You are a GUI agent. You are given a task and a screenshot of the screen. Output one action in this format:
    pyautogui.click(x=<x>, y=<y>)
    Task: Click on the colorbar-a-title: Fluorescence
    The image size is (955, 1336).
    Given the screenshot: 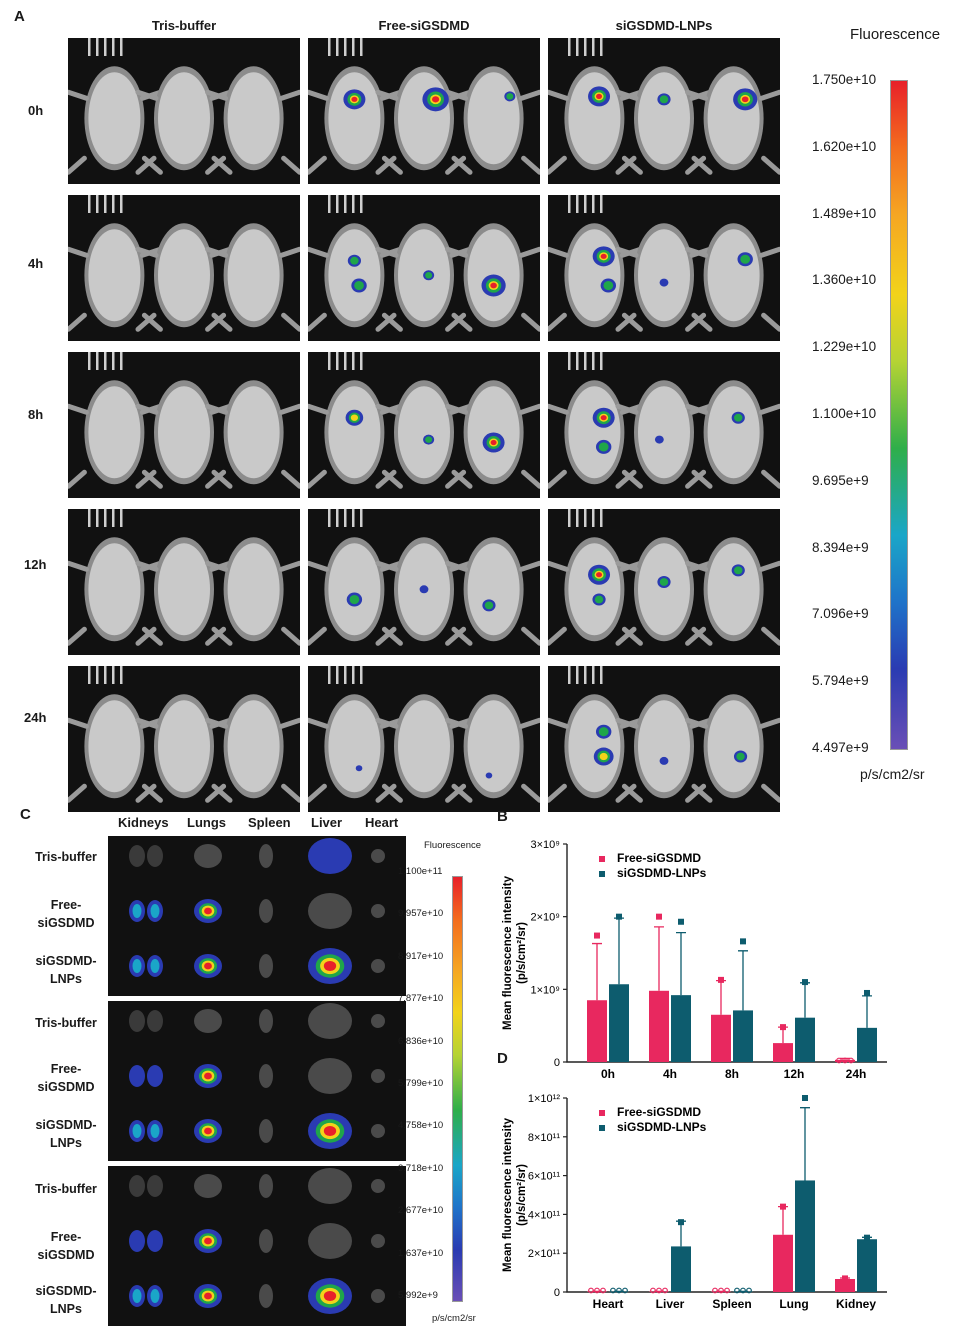 What is the action you would take?
    pyautogui.click(x=895, y=34)
    